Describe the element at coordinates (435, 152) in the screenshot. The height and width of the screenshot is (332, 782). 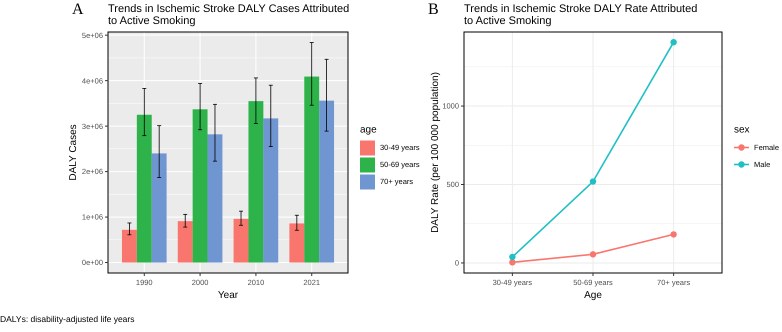
I see `y-axis-title: DALY Rate (per 100 000 population)` at that location.